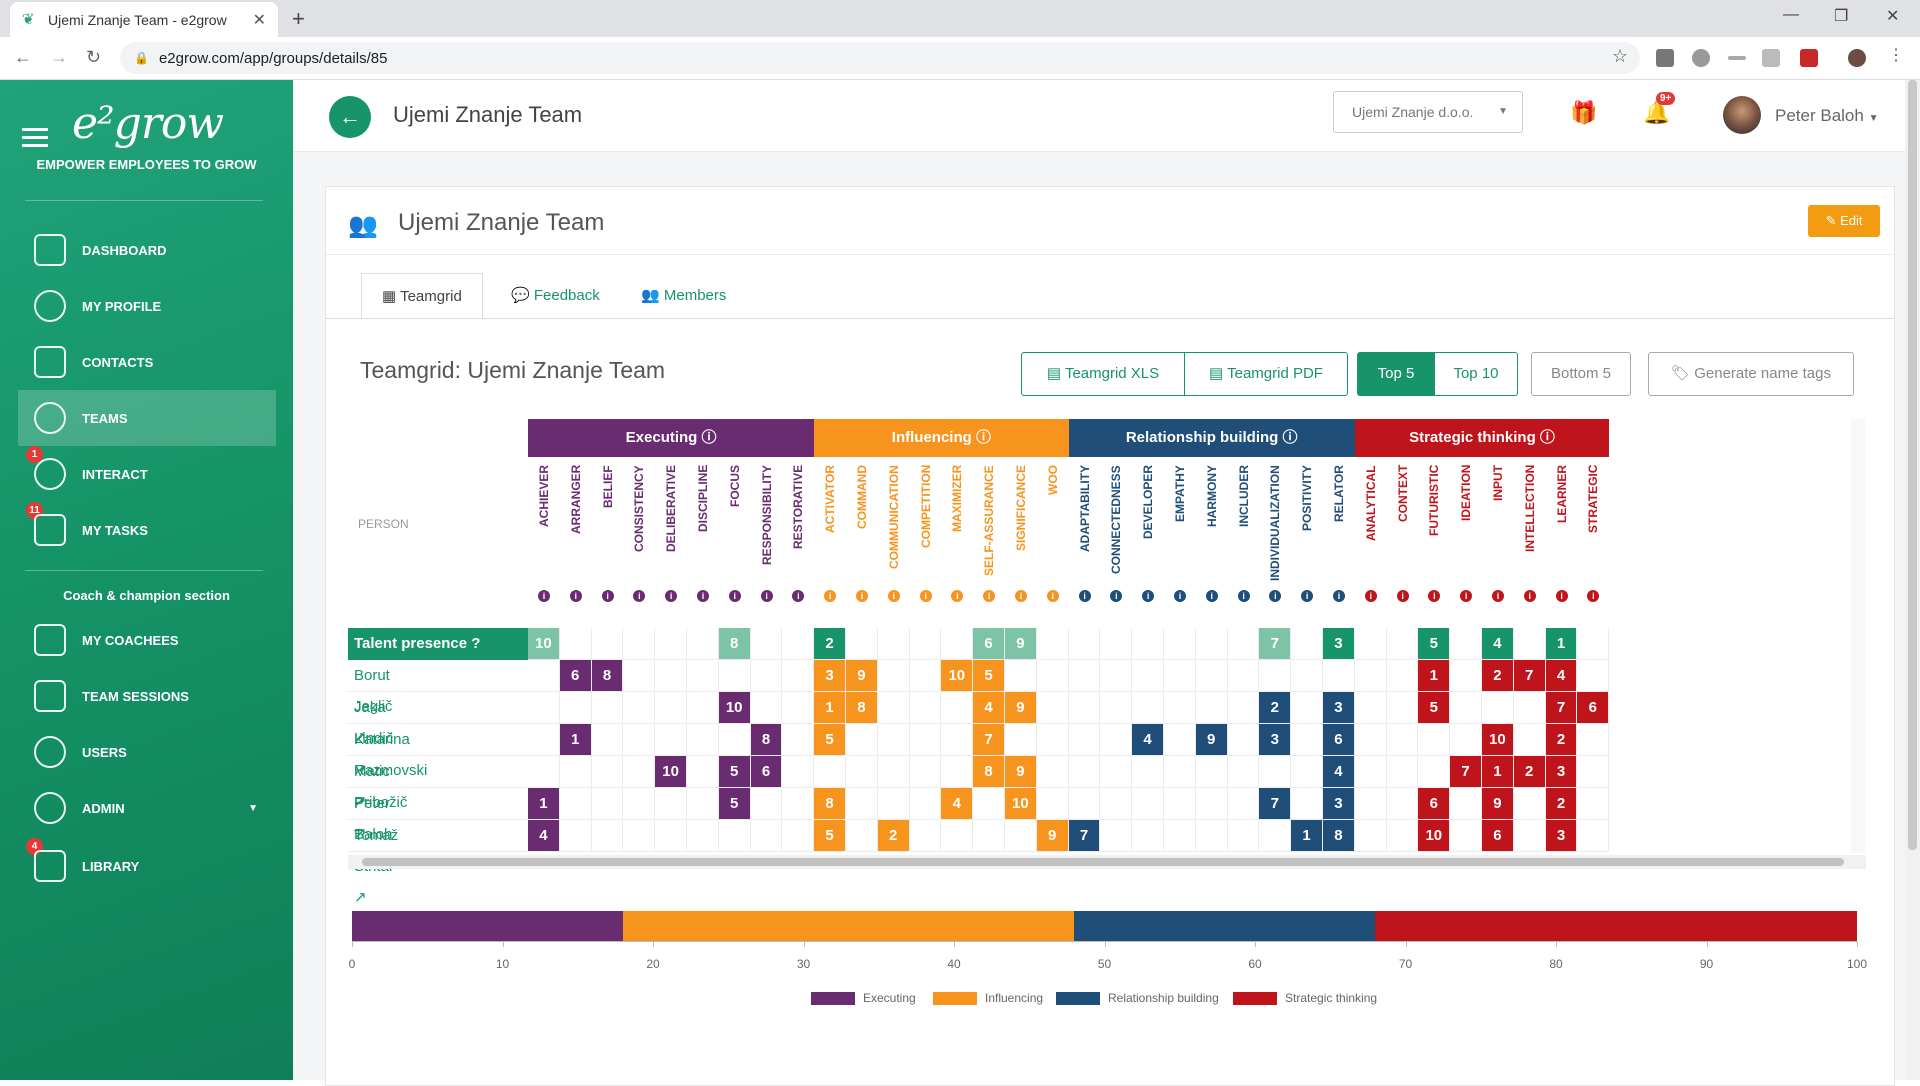 The height and width of the screenshot is (1086, 1920). Describe the element at coordinates (147, 474) in the screenshot. I see `sidebar-item-interact: 1 INTERACT` at that location.